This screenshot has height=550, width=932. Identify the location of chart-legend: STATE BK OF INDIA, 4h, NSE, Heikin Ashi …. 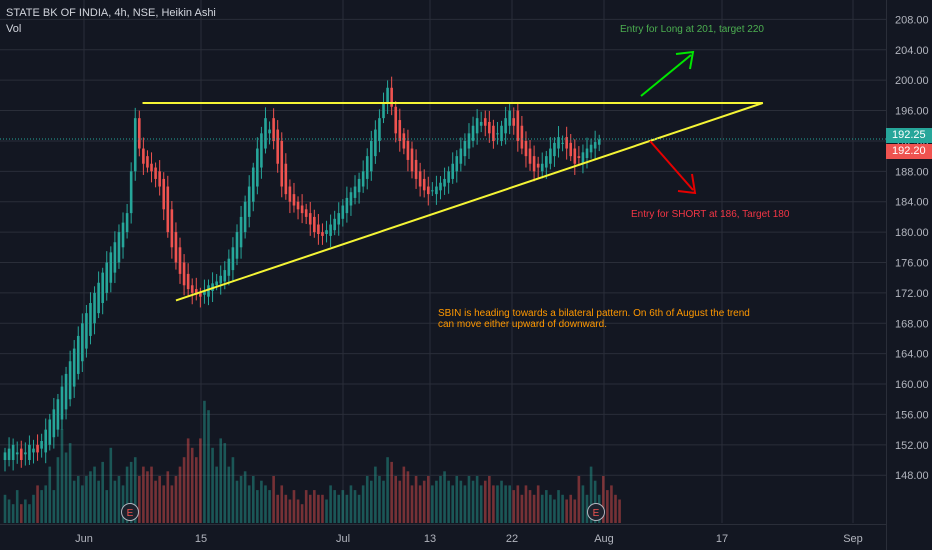
(111, 21).